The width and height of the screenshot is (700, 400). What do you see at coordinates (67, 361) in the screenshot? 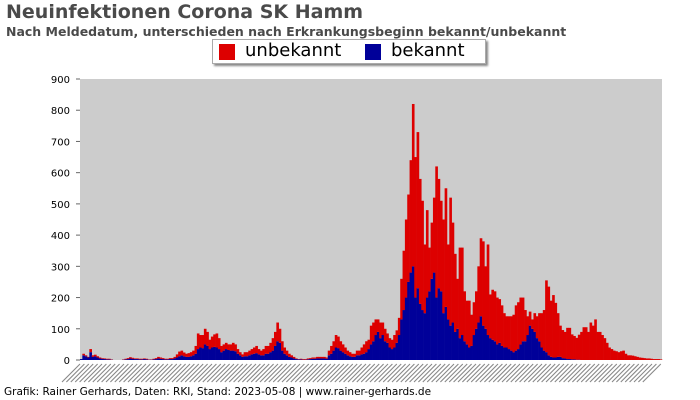
I see `y-tick-label: 0` at bounding box center [67, 361].